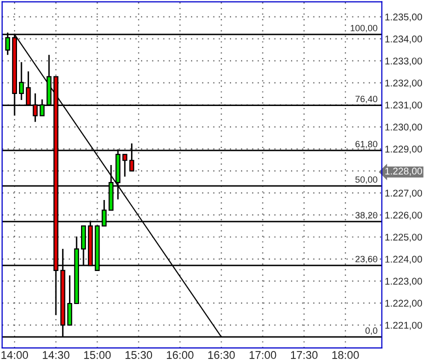 This screenshot has height=364, width=429. Describe the element at coordinates (304, 355) in the screenshot. I see `x-tick-label: 17:30` at that location.